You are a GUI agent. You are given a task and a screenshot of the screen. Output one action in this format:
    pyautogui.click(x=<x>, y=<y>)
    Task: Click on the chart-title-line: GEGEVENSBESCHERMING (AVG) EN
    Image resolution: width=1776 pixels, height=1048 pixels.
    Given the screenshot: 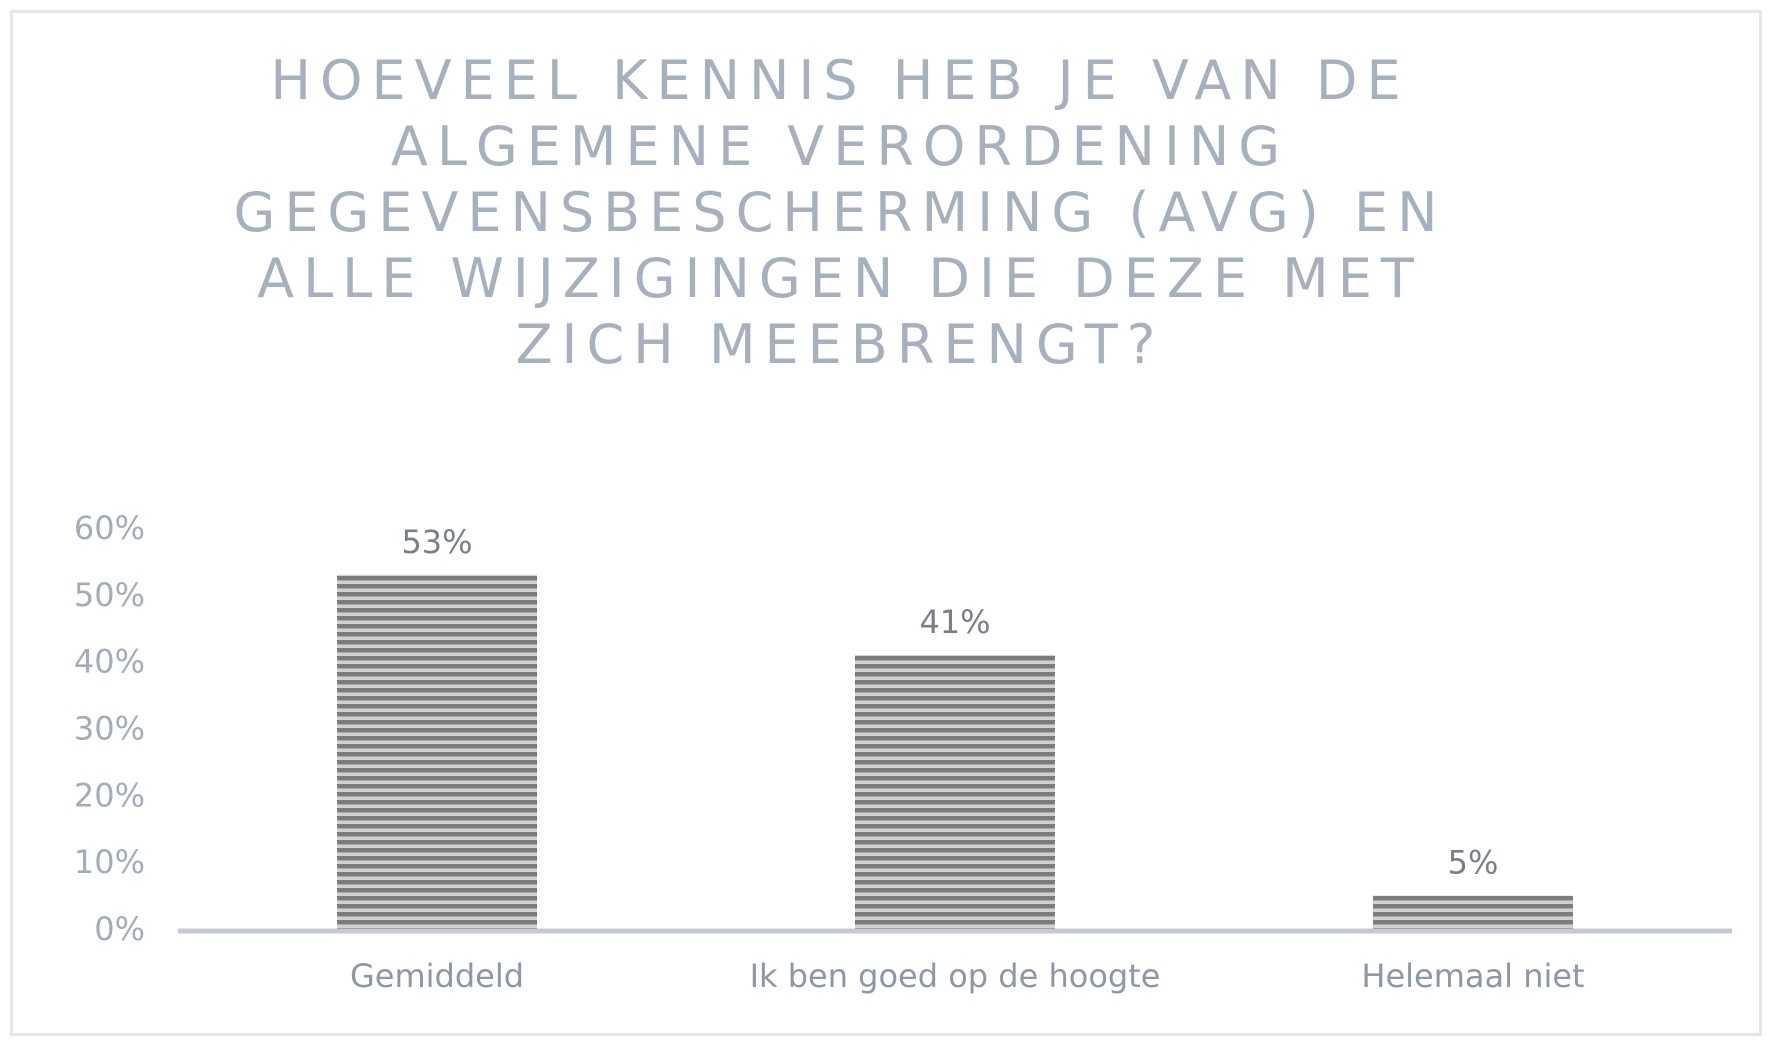 What is the action you would take?
    pyautogui.click(x=840, y=212)
    